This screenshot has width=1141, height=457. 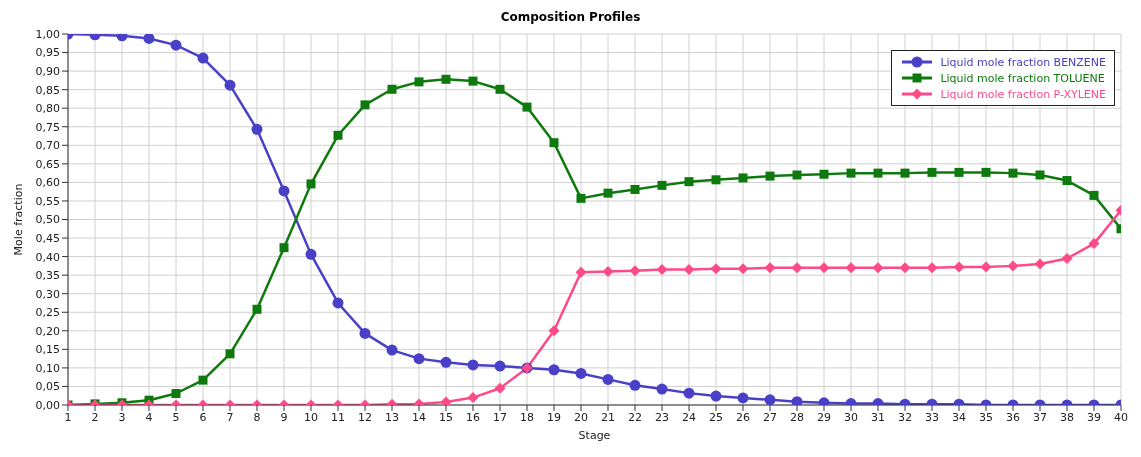 What do you see at coordinates (68, 417) in the screenshot?
I see `x-tick-label: 1` at bounding box center [68, 417].